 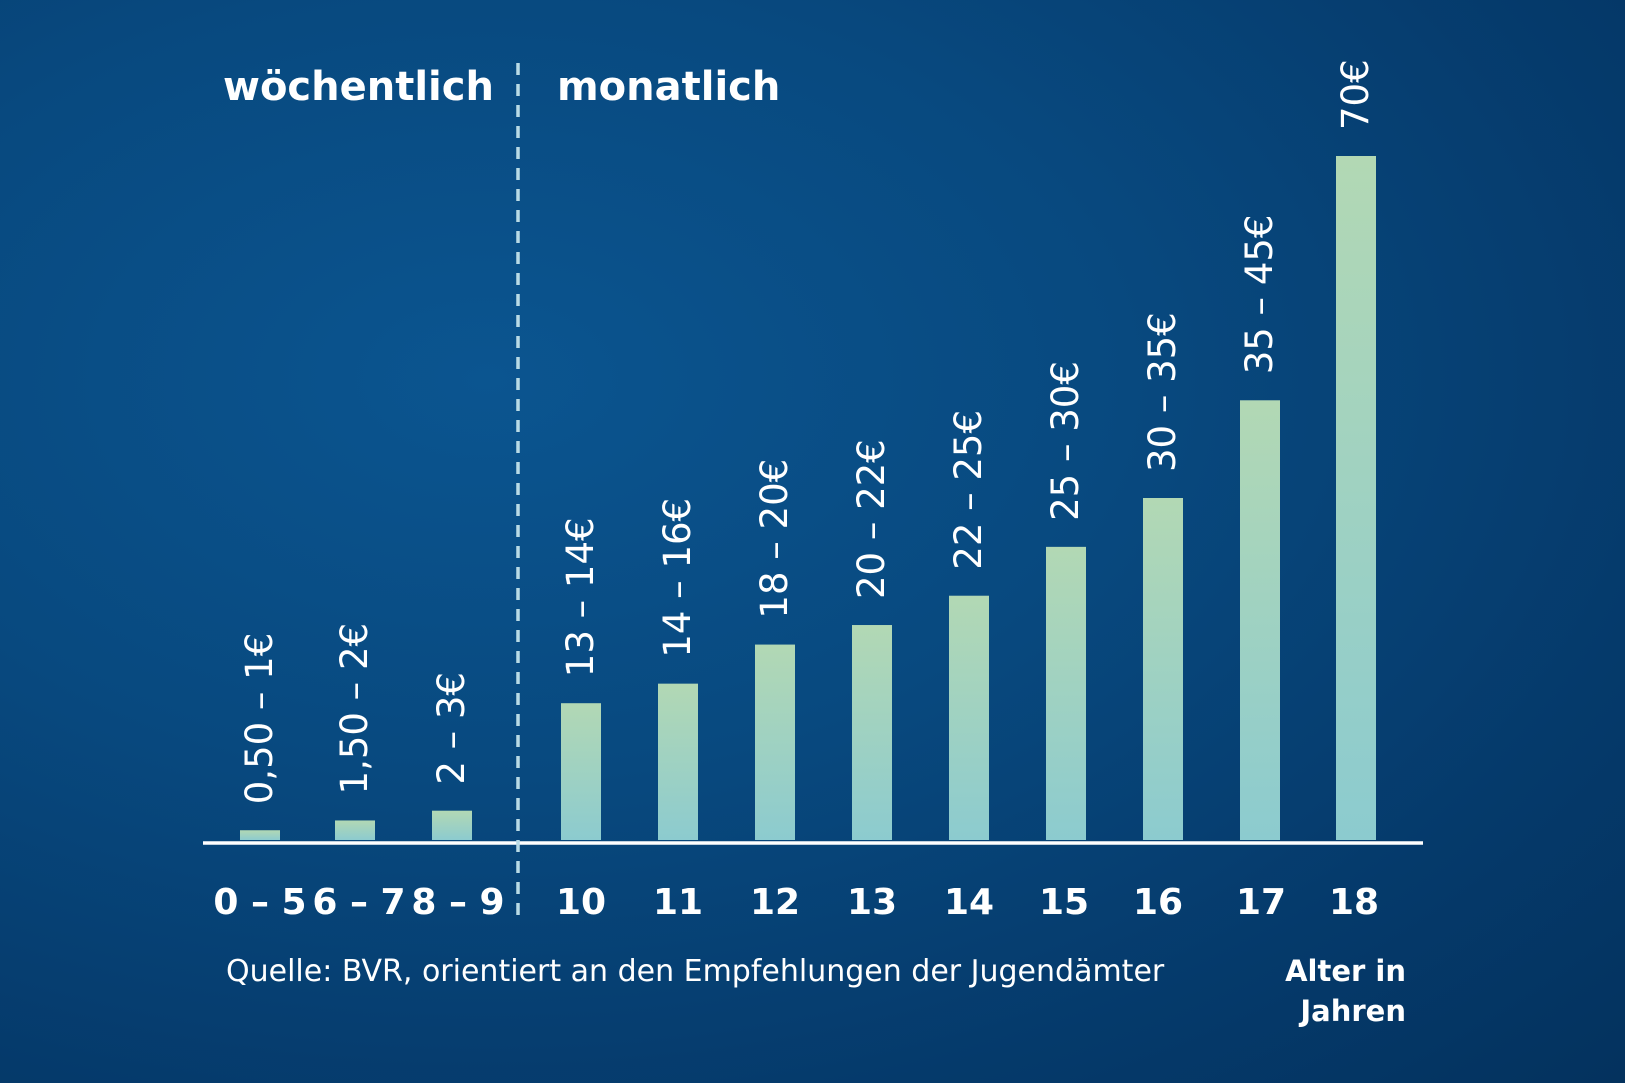 I want to click on data-label-4: 13 – 14€, so click(x=580, y=597).